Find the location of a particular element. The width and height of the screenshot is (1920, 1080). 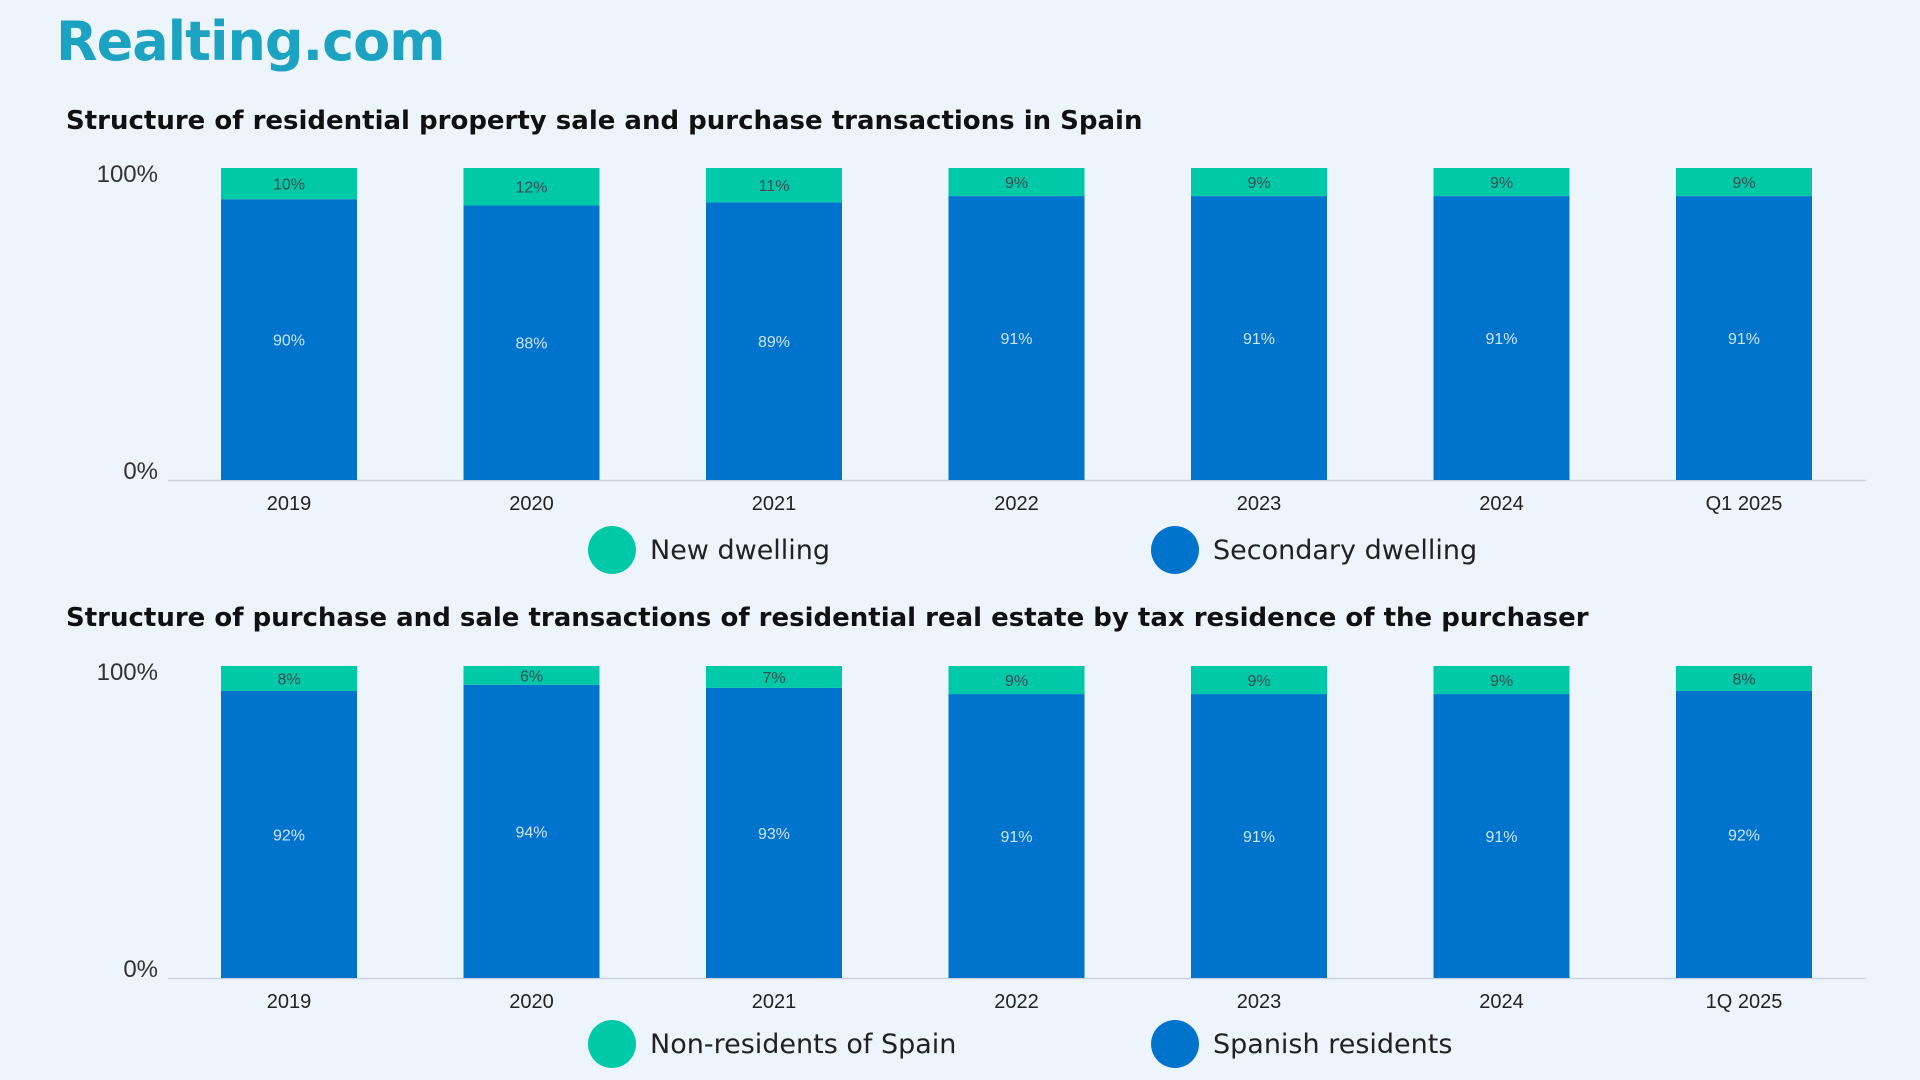

data-label-bottom: 90% is located at coordinates (289, 341).